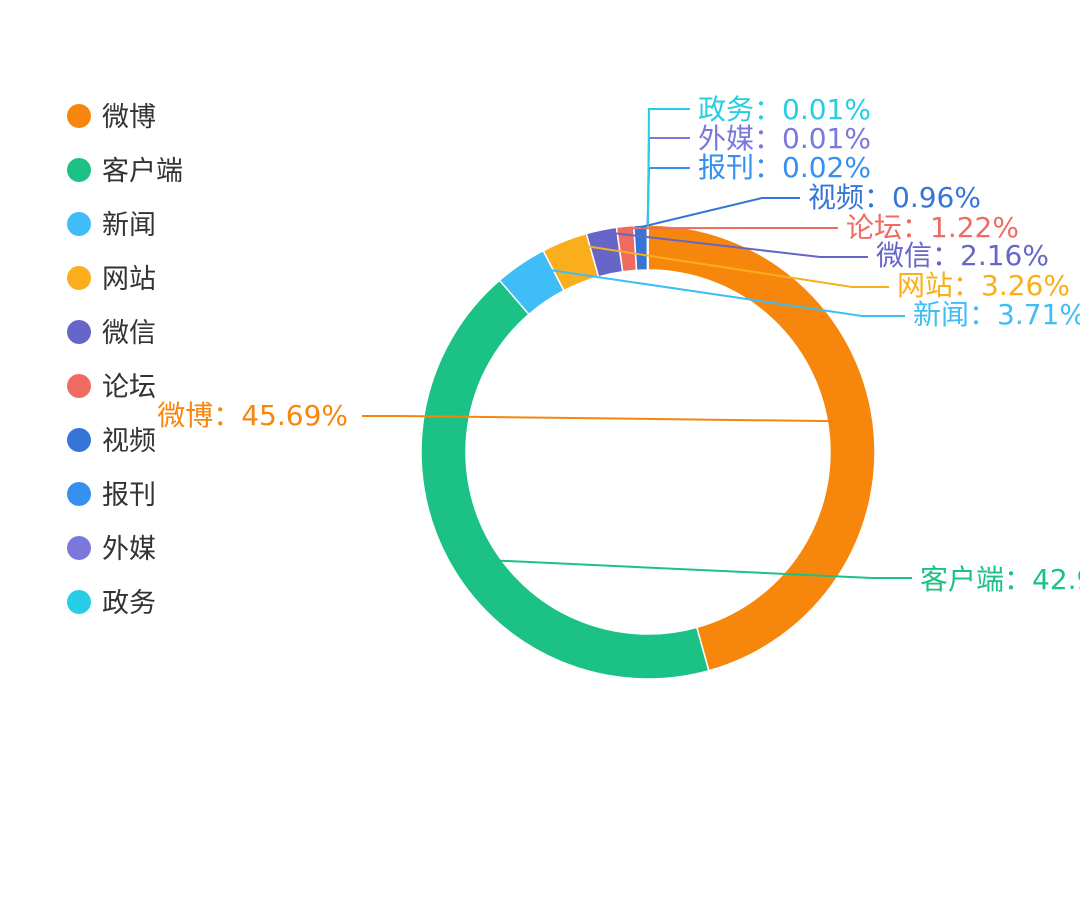  I want to click on slice-label: 论坛：1.22%, so click(932, 227).